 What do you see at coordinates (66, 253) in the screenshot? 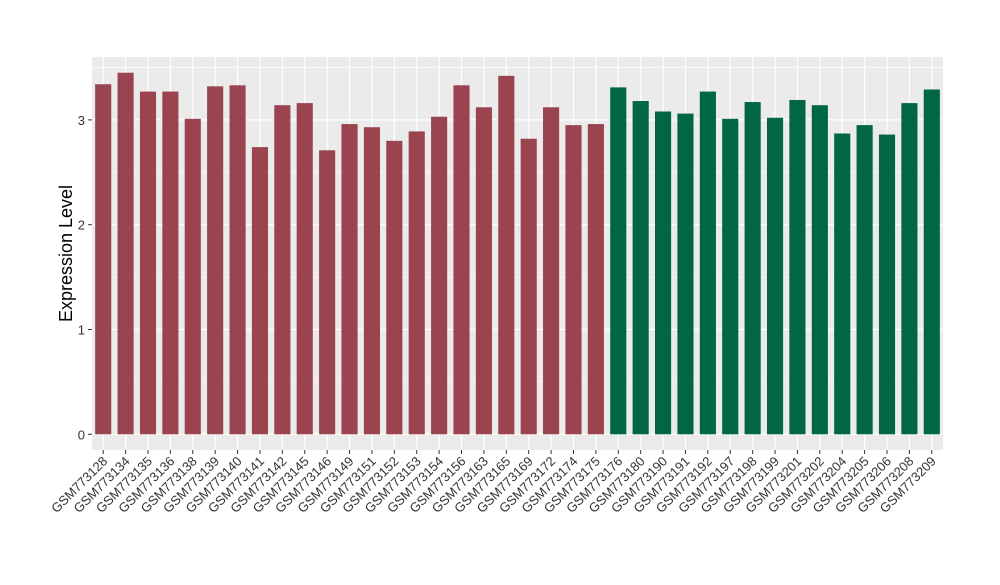
I see `y-axis-label: Expression Level` at bounding box center [66, 253].